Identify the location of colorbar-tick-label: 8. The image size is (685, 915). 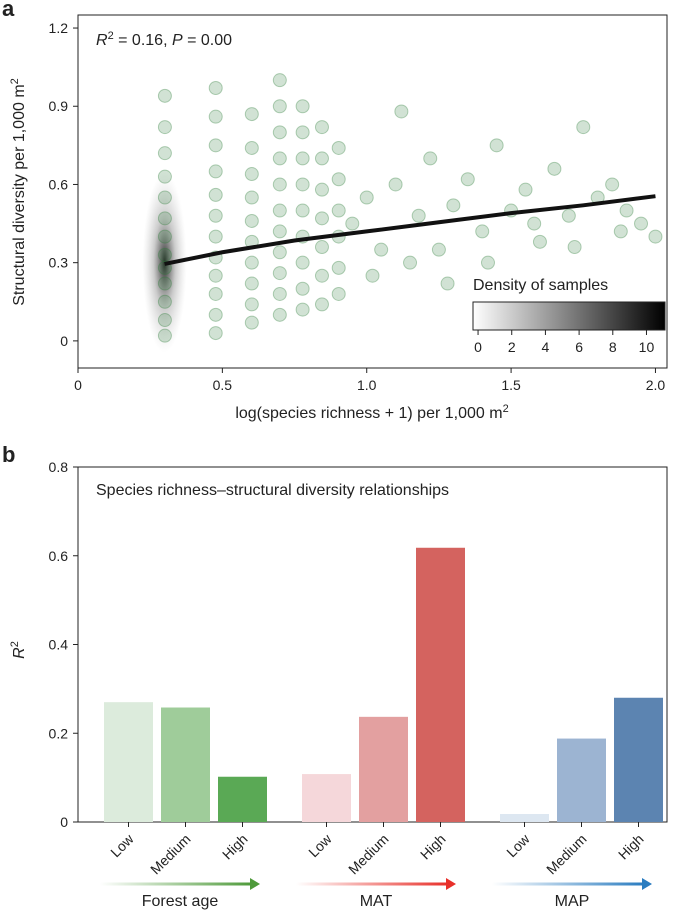
(613, 347).